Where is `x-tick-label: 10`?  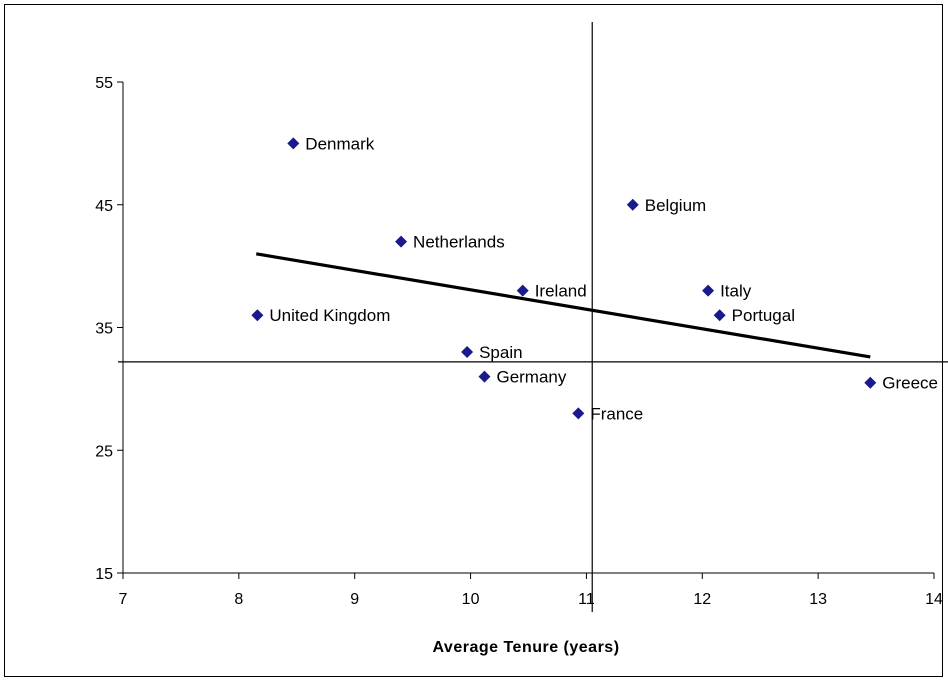
x-tick-label: 10 is located at coordinates (471, 599).